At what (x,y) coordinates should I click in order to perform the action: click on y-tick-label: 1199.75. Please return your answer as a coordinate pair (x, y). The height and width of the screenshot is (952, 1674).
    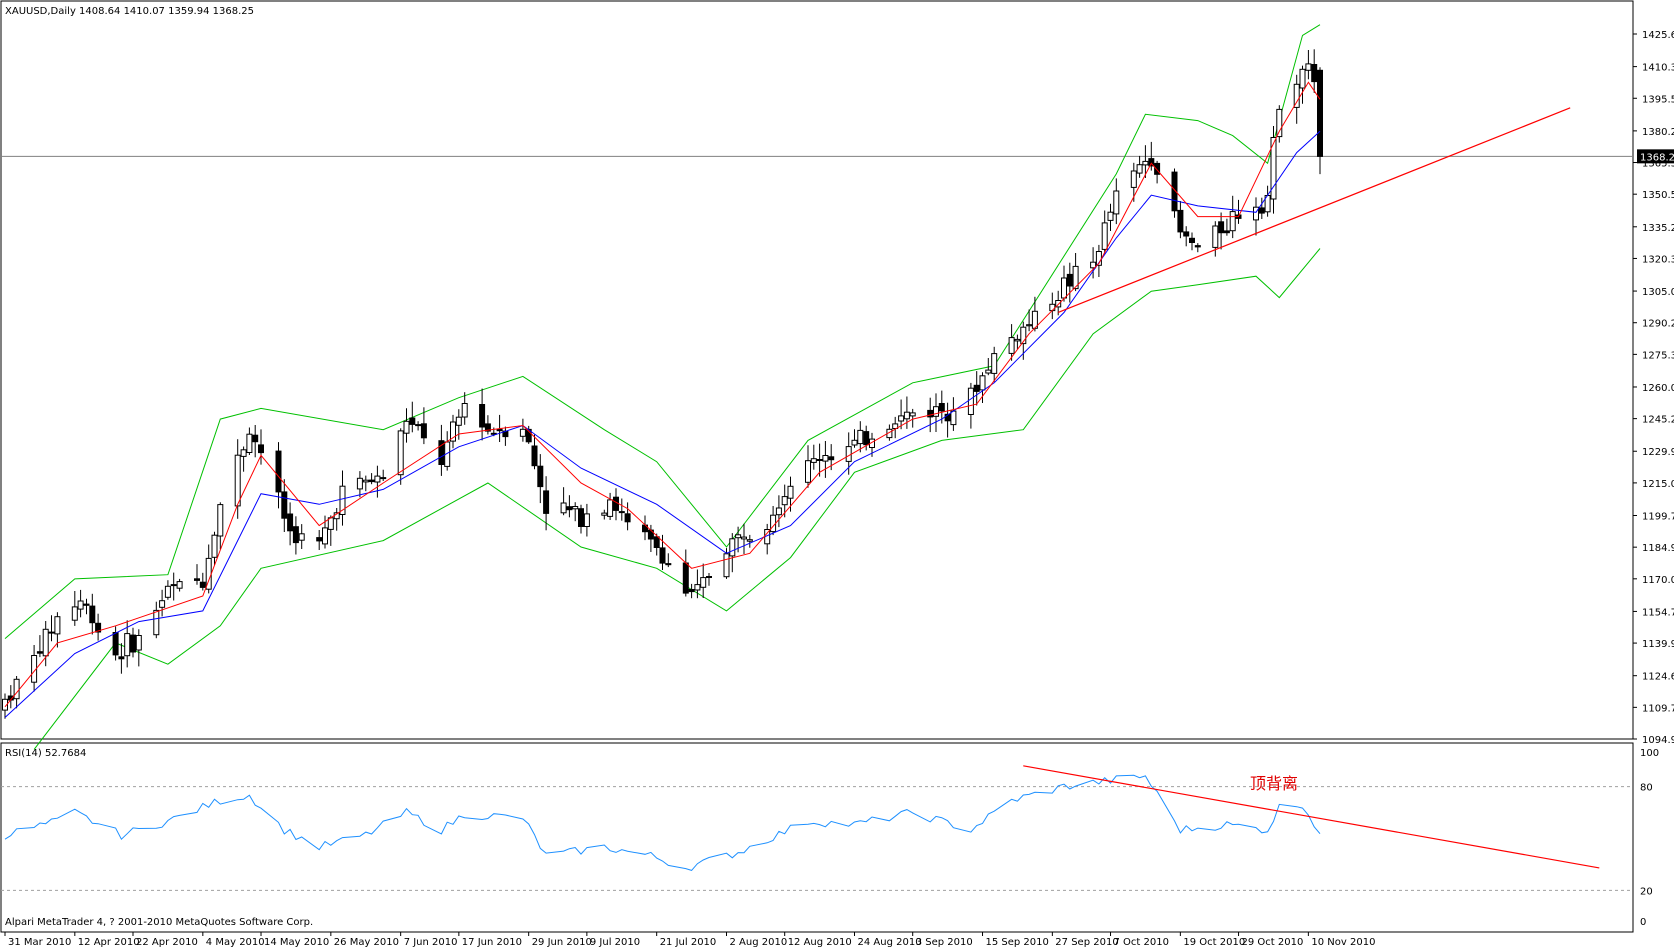
    Looking at the image, I should click on (1658, 517).